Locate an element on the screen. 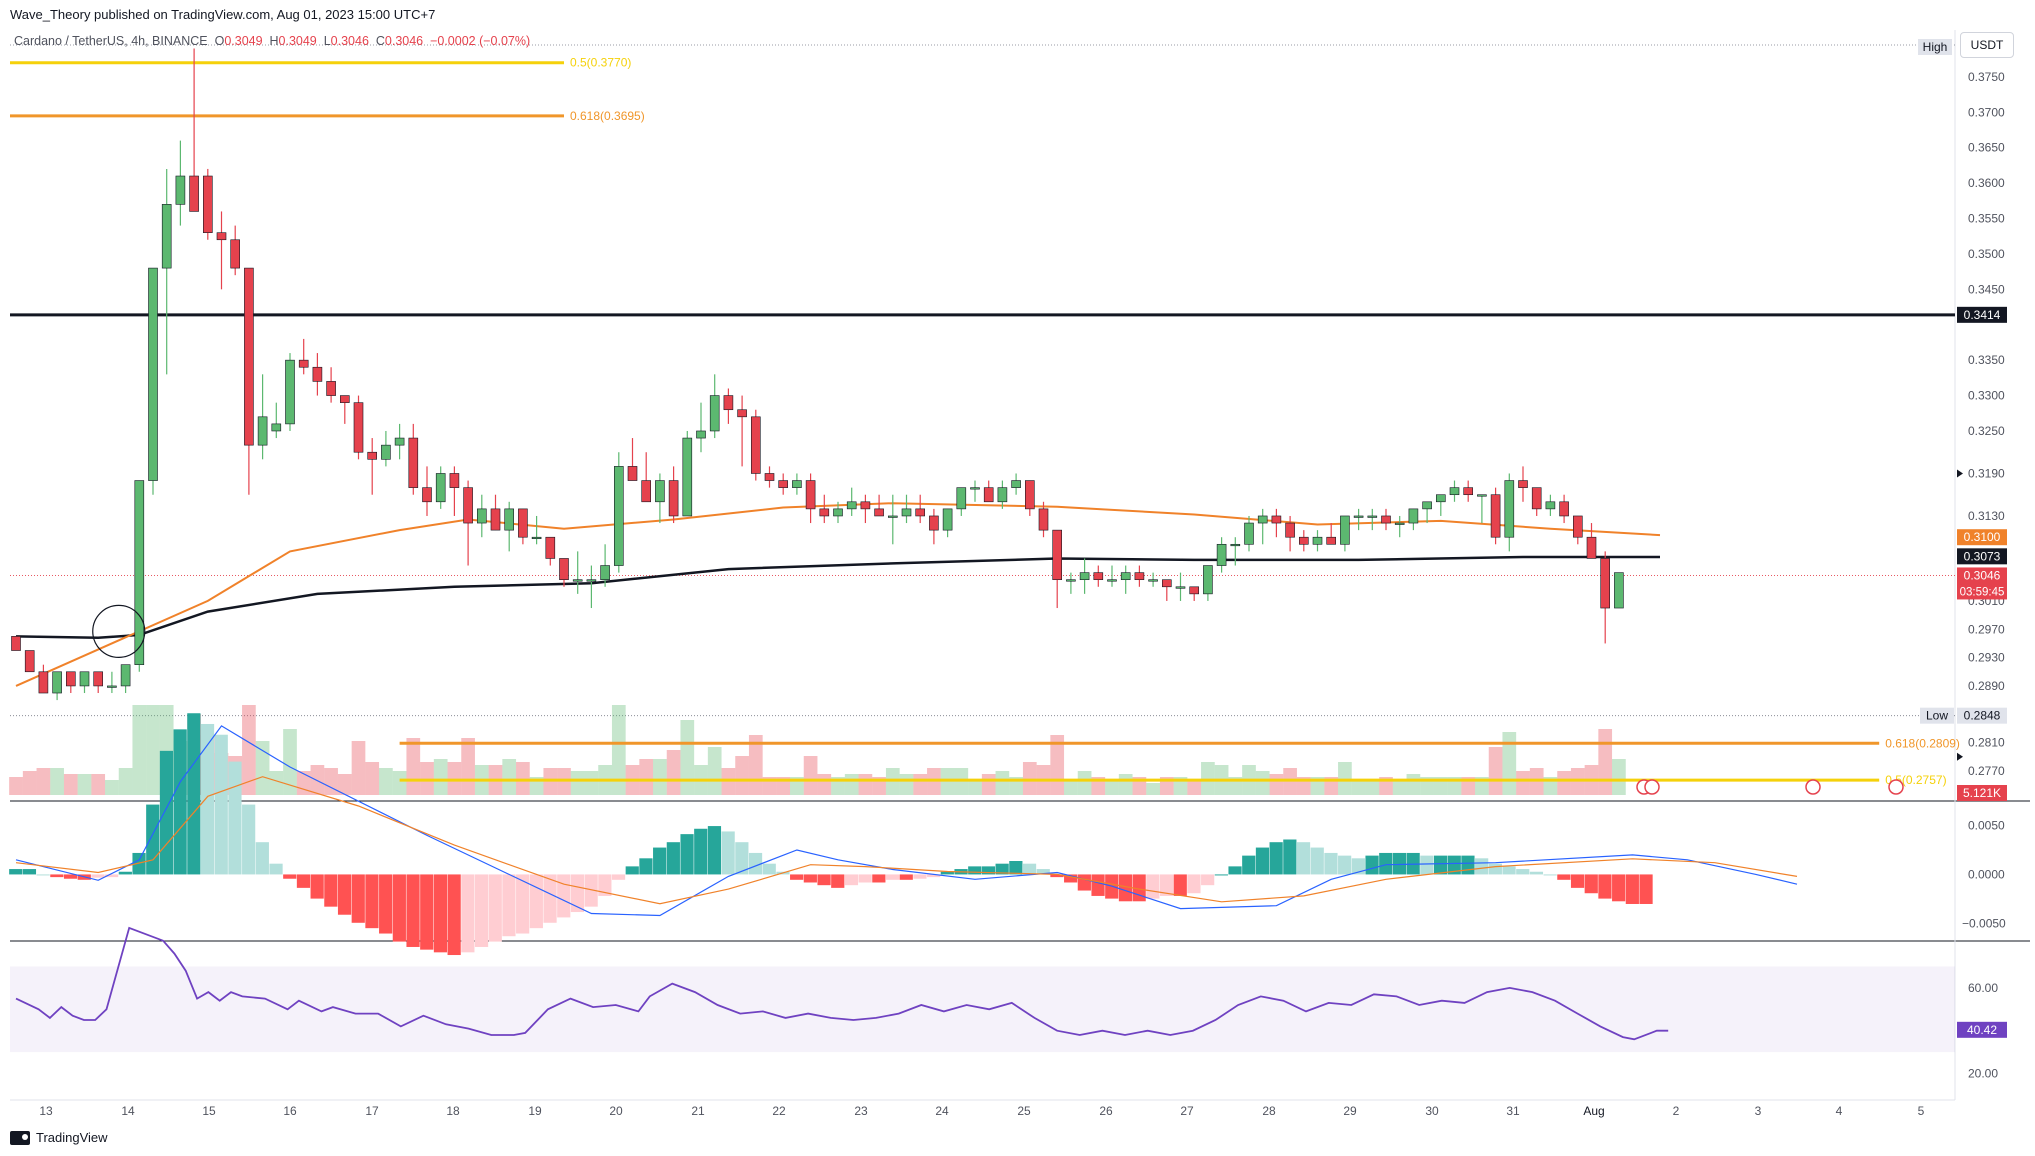  y-tick-label: 0.2810 is located at coordinates (1986, 743).